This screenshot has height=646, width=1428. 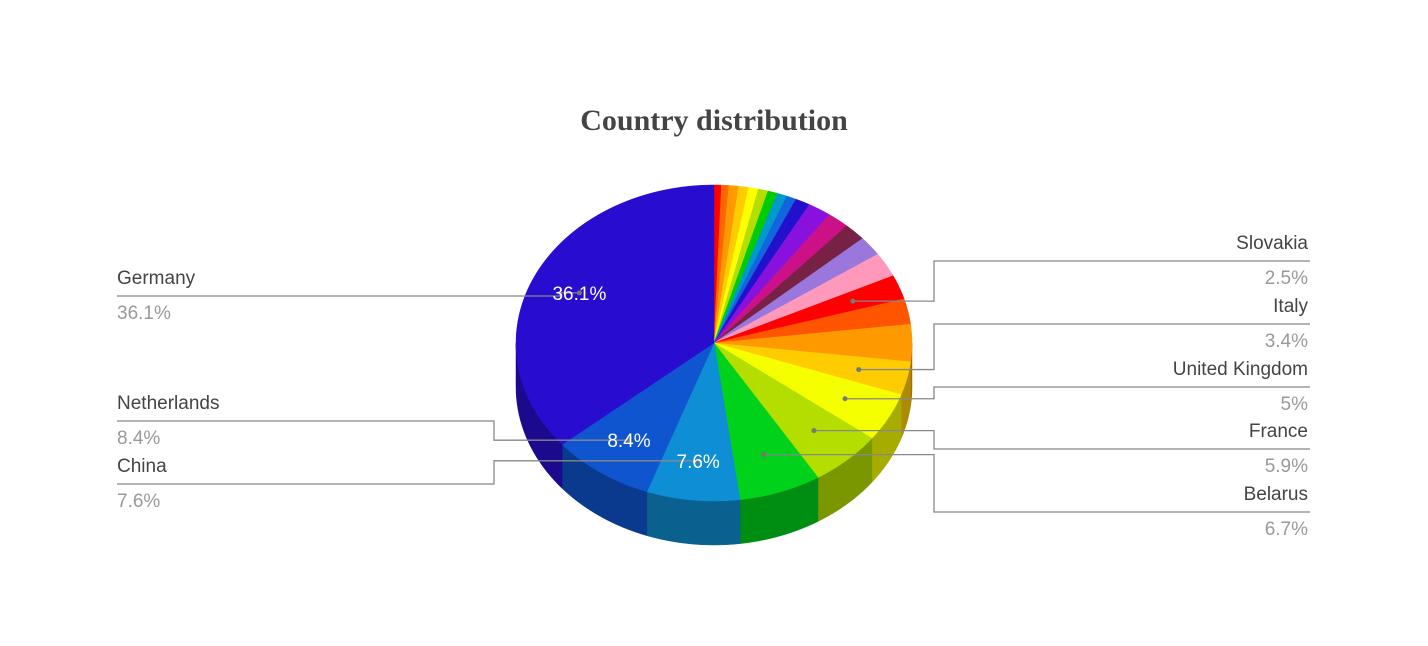 What do you see at coordinates (1286, 466) in the screenshot?
I see `legend-value: 5.9%` at bounding box center [1286, 466].